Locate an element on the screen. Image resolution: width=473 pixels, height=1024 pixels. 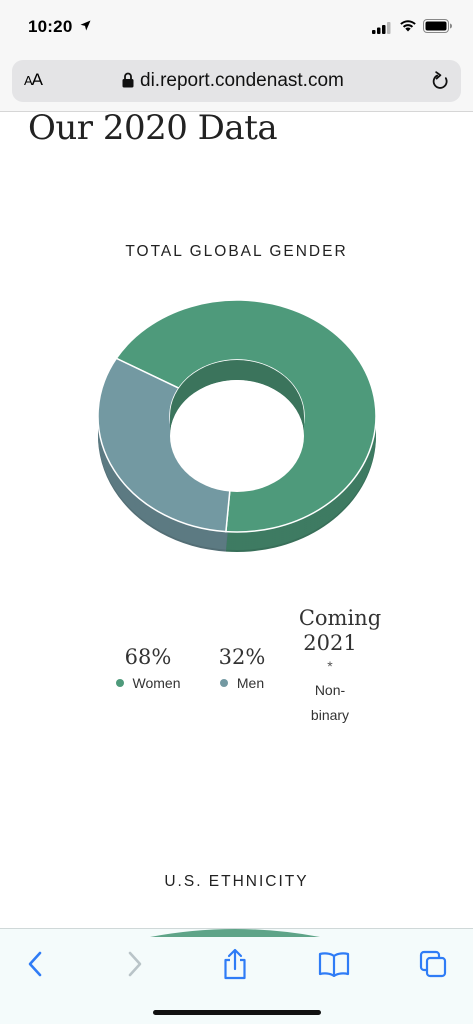
browser-address-area: AA di.report.condenast.com is located at coordinates (236, 82).